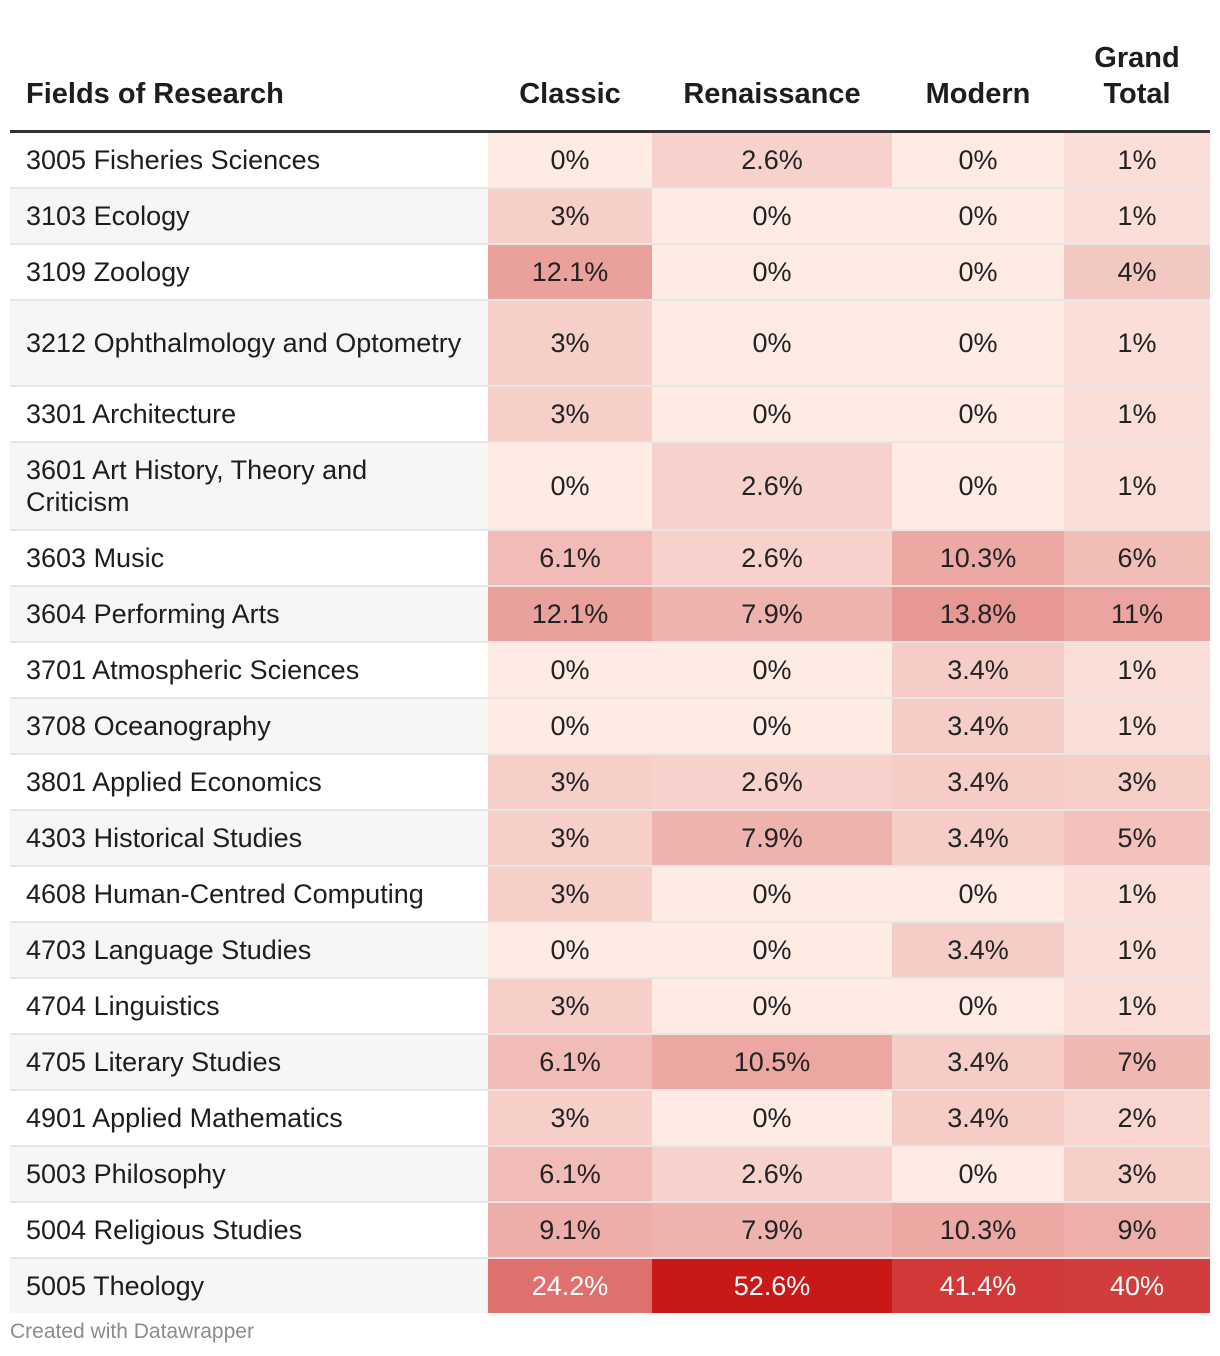 The height and width of the screenshot is (1356, 1220). I want to click on table-row: 4901 Applied Mathematics 3% 0% 3.4% 2%, so click(610, 1118).